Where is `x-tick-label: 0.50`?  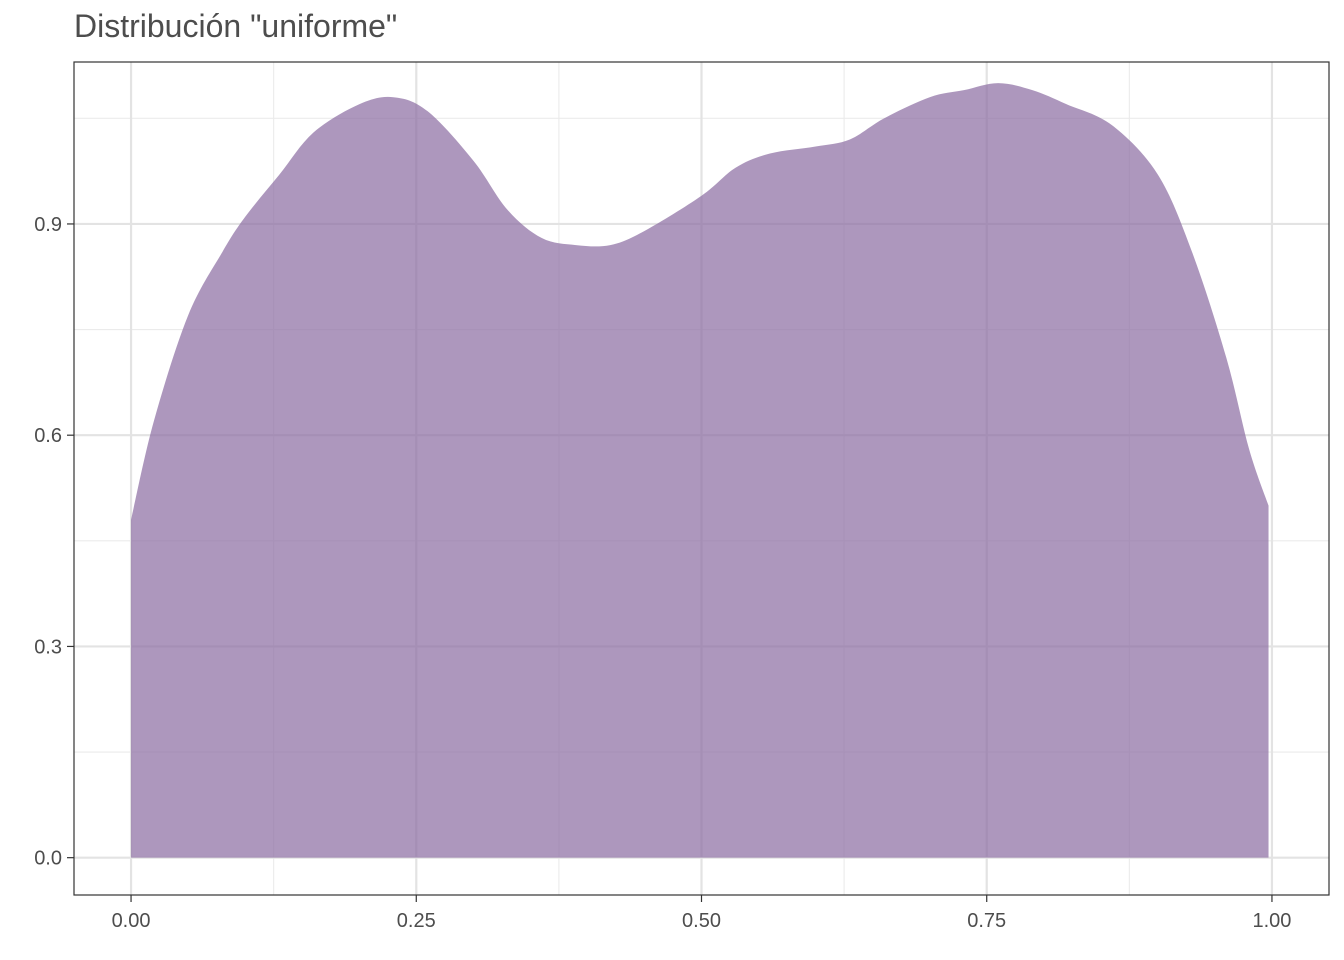
x-tick-label: 0.50 is located at coordinates (701, 921).